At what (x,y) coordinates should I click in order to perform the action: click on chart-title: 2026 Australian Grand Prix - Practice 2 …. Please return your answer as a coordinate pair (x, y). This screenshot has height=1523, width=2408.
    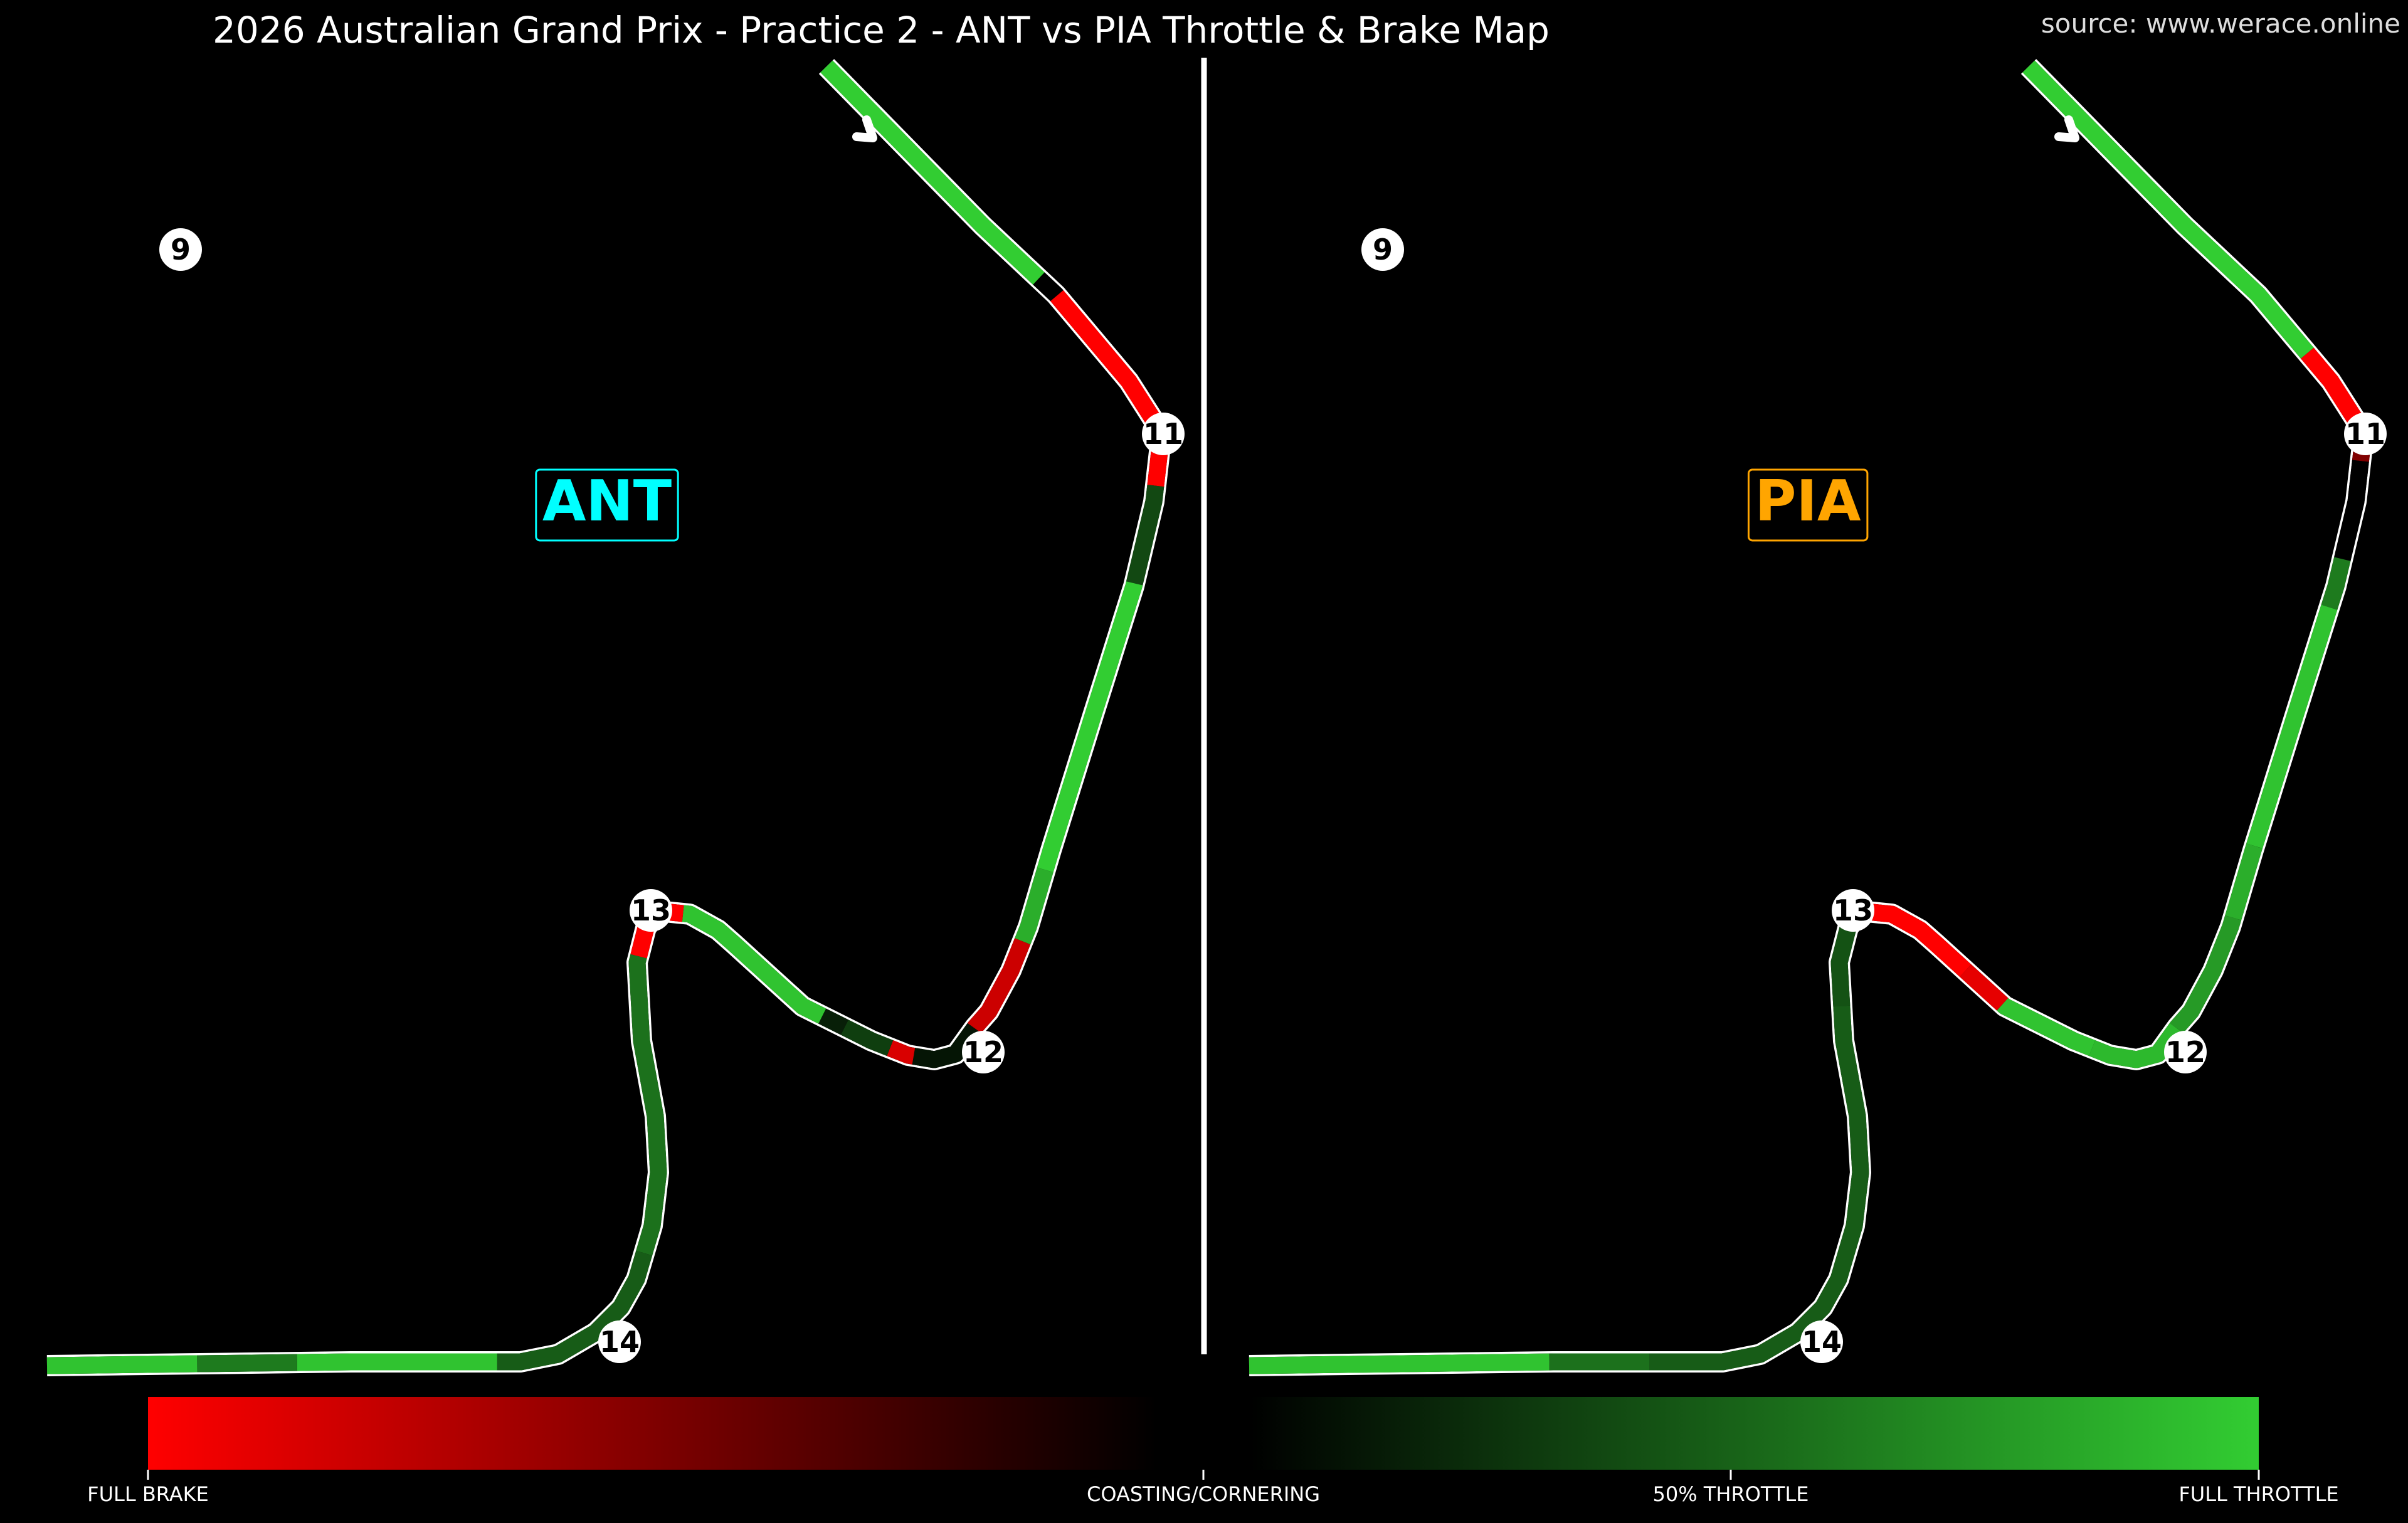
    Looking at the image, I should click on (881, 30).